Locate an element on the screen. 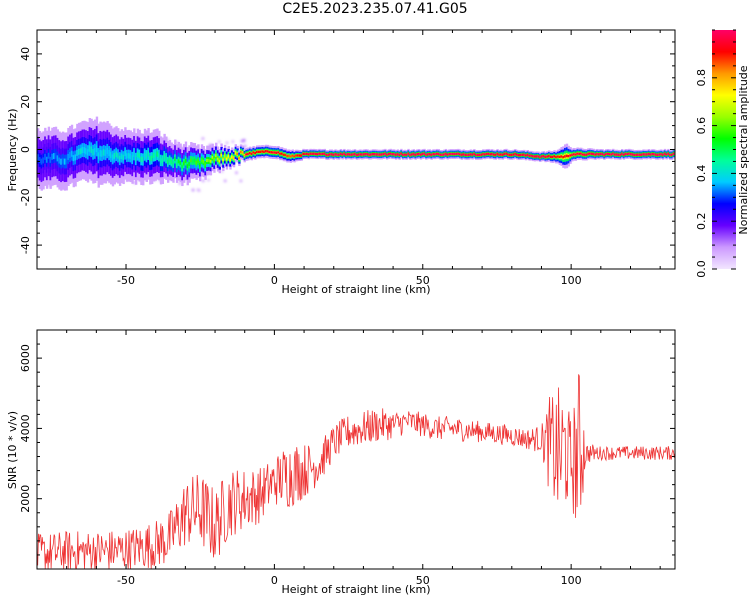 This screenshot has height=600, width=750. y-tick-label: 40 is located at coordinates (25, 54).